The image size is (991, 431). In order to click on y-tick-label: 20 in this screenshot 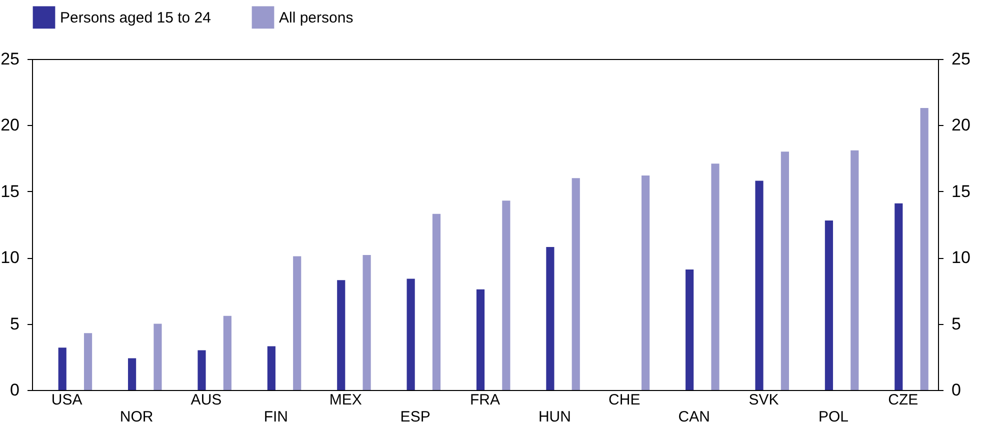, I will do `click(10, 125)`.